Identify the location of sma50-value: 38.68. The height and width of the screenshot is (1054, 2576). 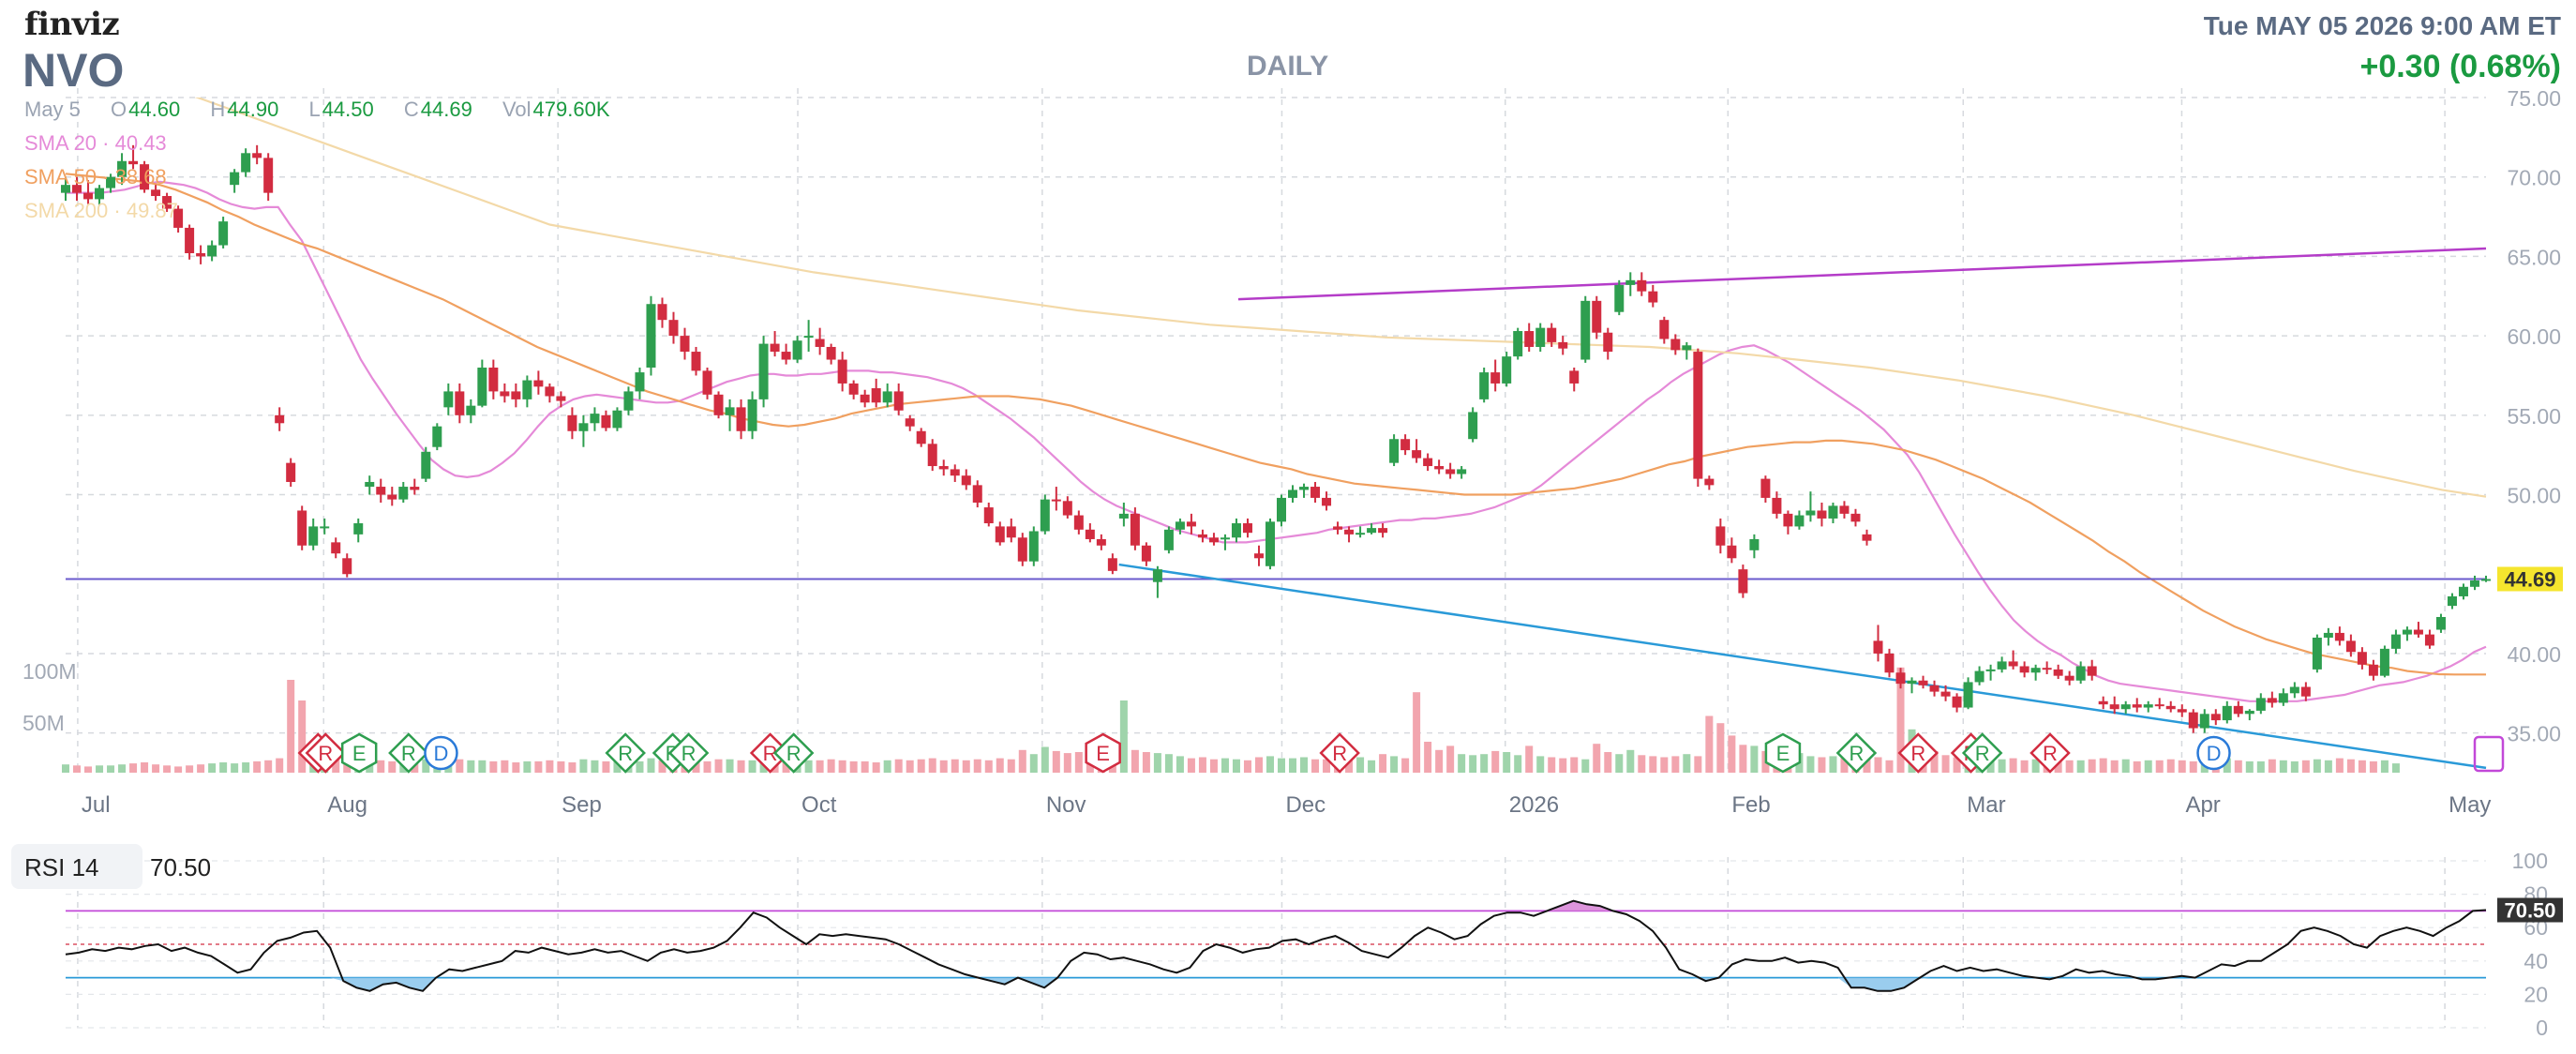
(141, 176).